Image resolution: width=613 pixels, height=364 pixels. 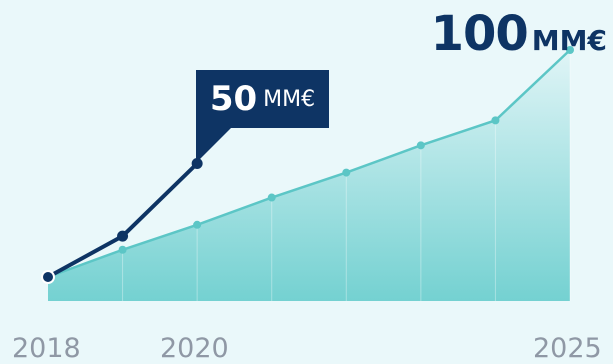 I want to click on x-tick-label-2025: 2025, so click(x=567, y=348).